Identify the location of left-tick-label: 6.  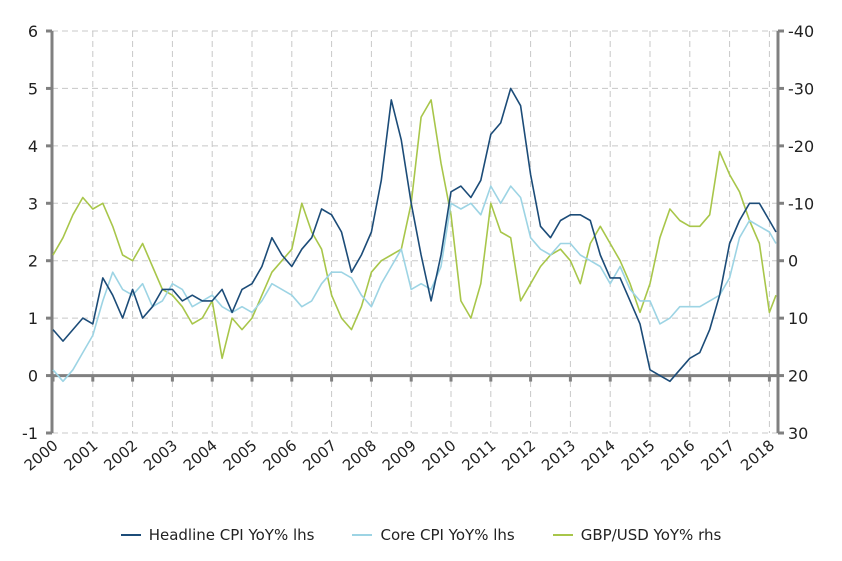
(33, 31).